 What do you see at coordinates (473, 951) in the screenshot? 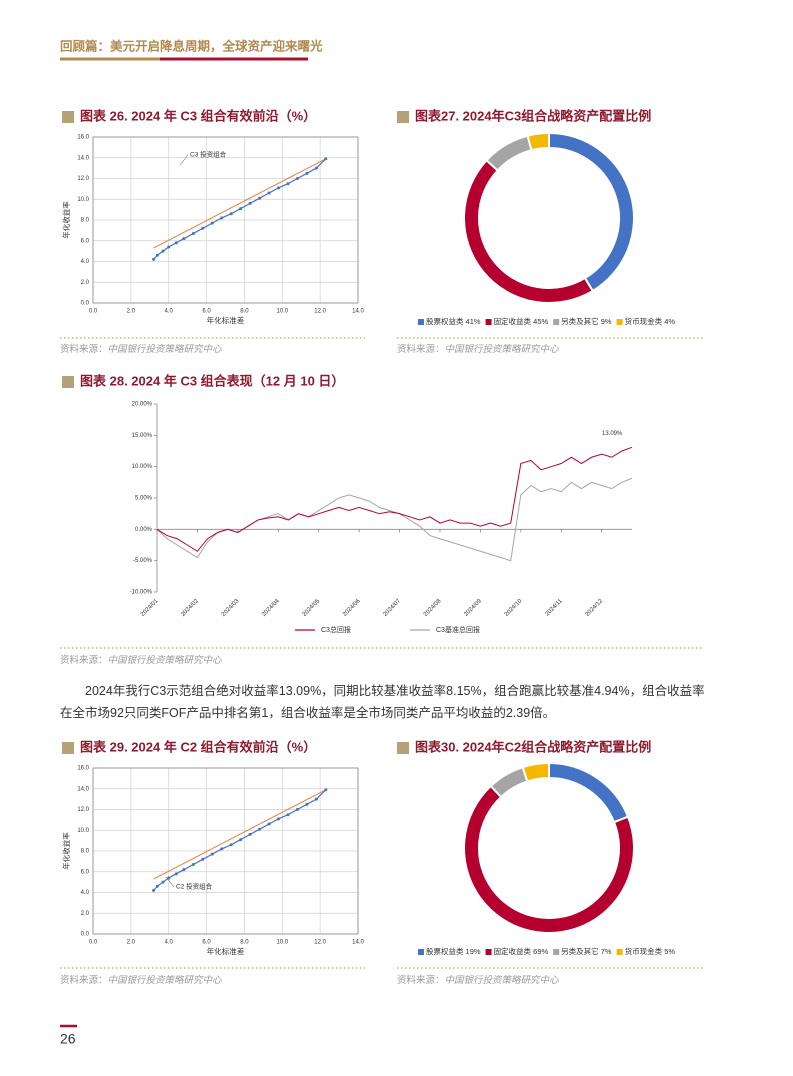
I see `legend-value: 19%` at bounding box center [473, 951].